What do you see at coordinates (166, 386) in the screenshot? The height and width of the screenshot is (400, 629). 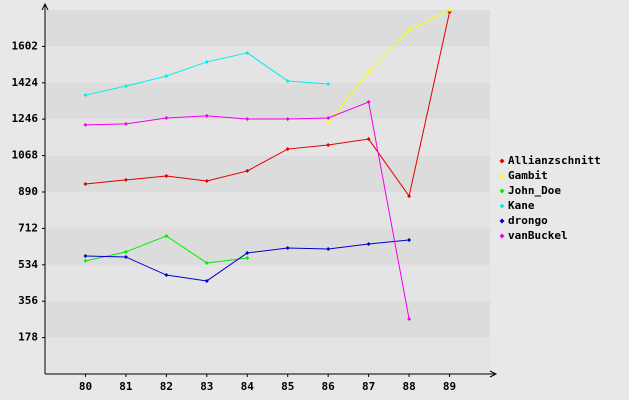 I see `x-tick-label: 82` at bounding box center [166, 386].